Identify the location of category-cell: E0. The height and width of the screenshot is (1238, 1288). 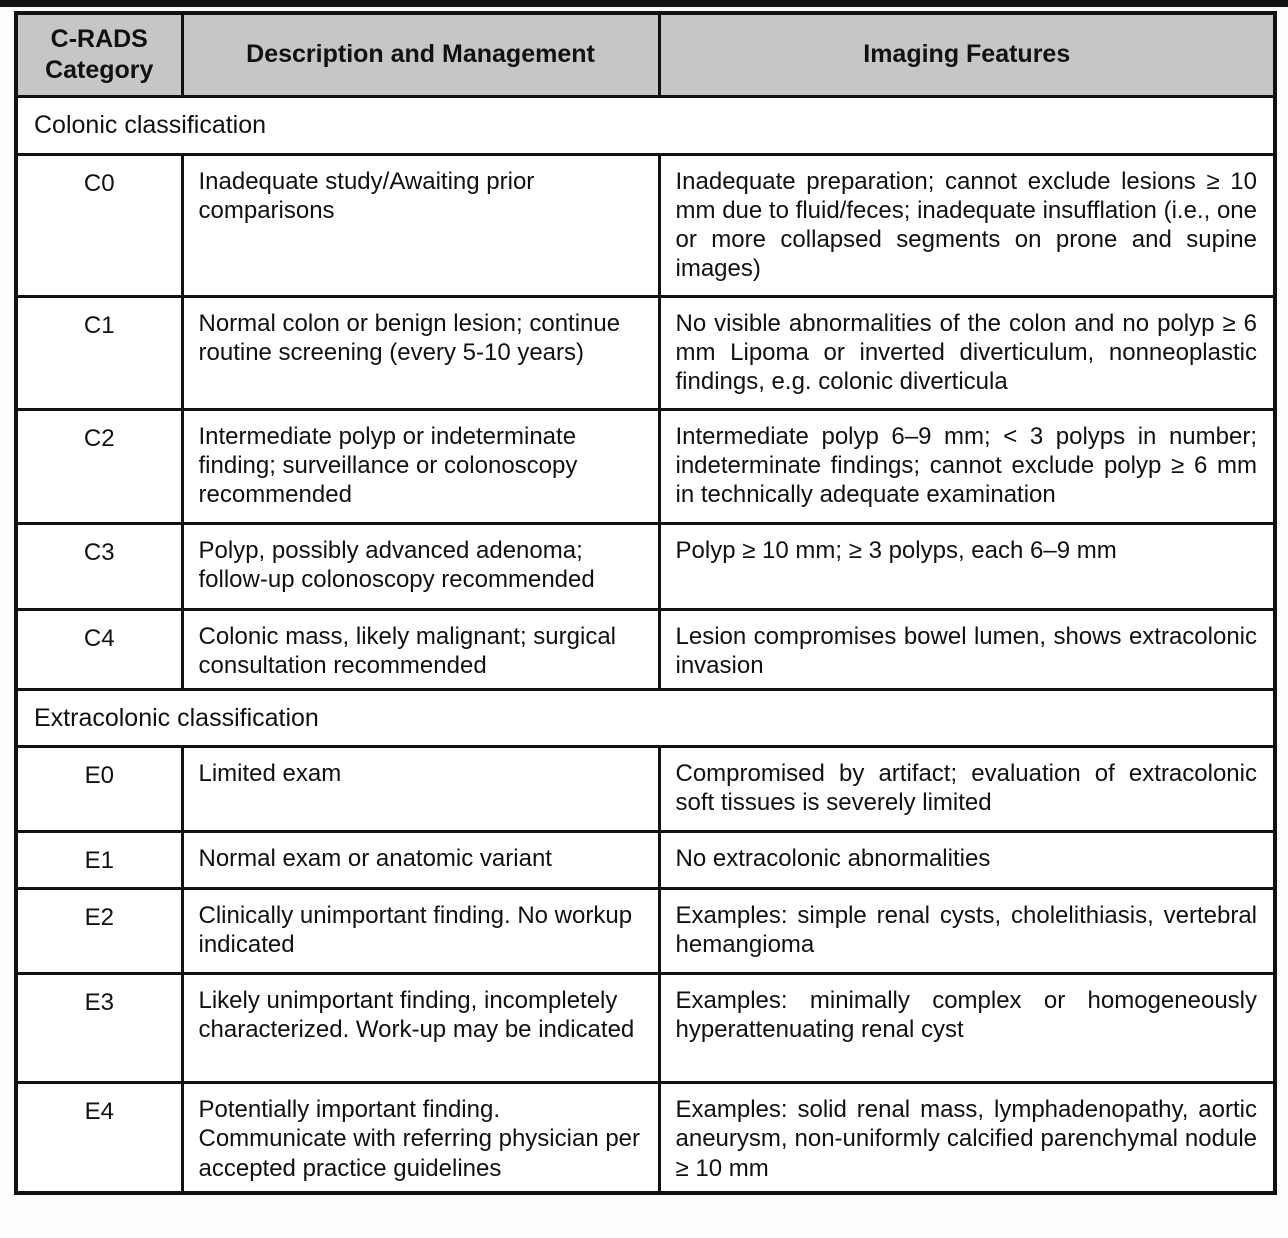
(99, 789).